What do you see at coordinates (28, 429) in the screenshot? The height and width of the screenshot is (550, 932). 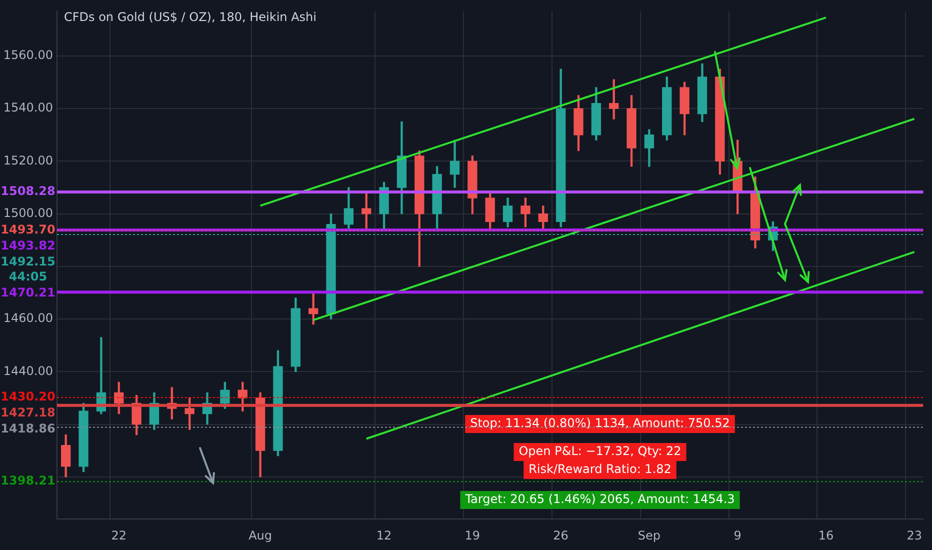 I see `ref-line-label: 1418.86` at bounding box center [28, 429].